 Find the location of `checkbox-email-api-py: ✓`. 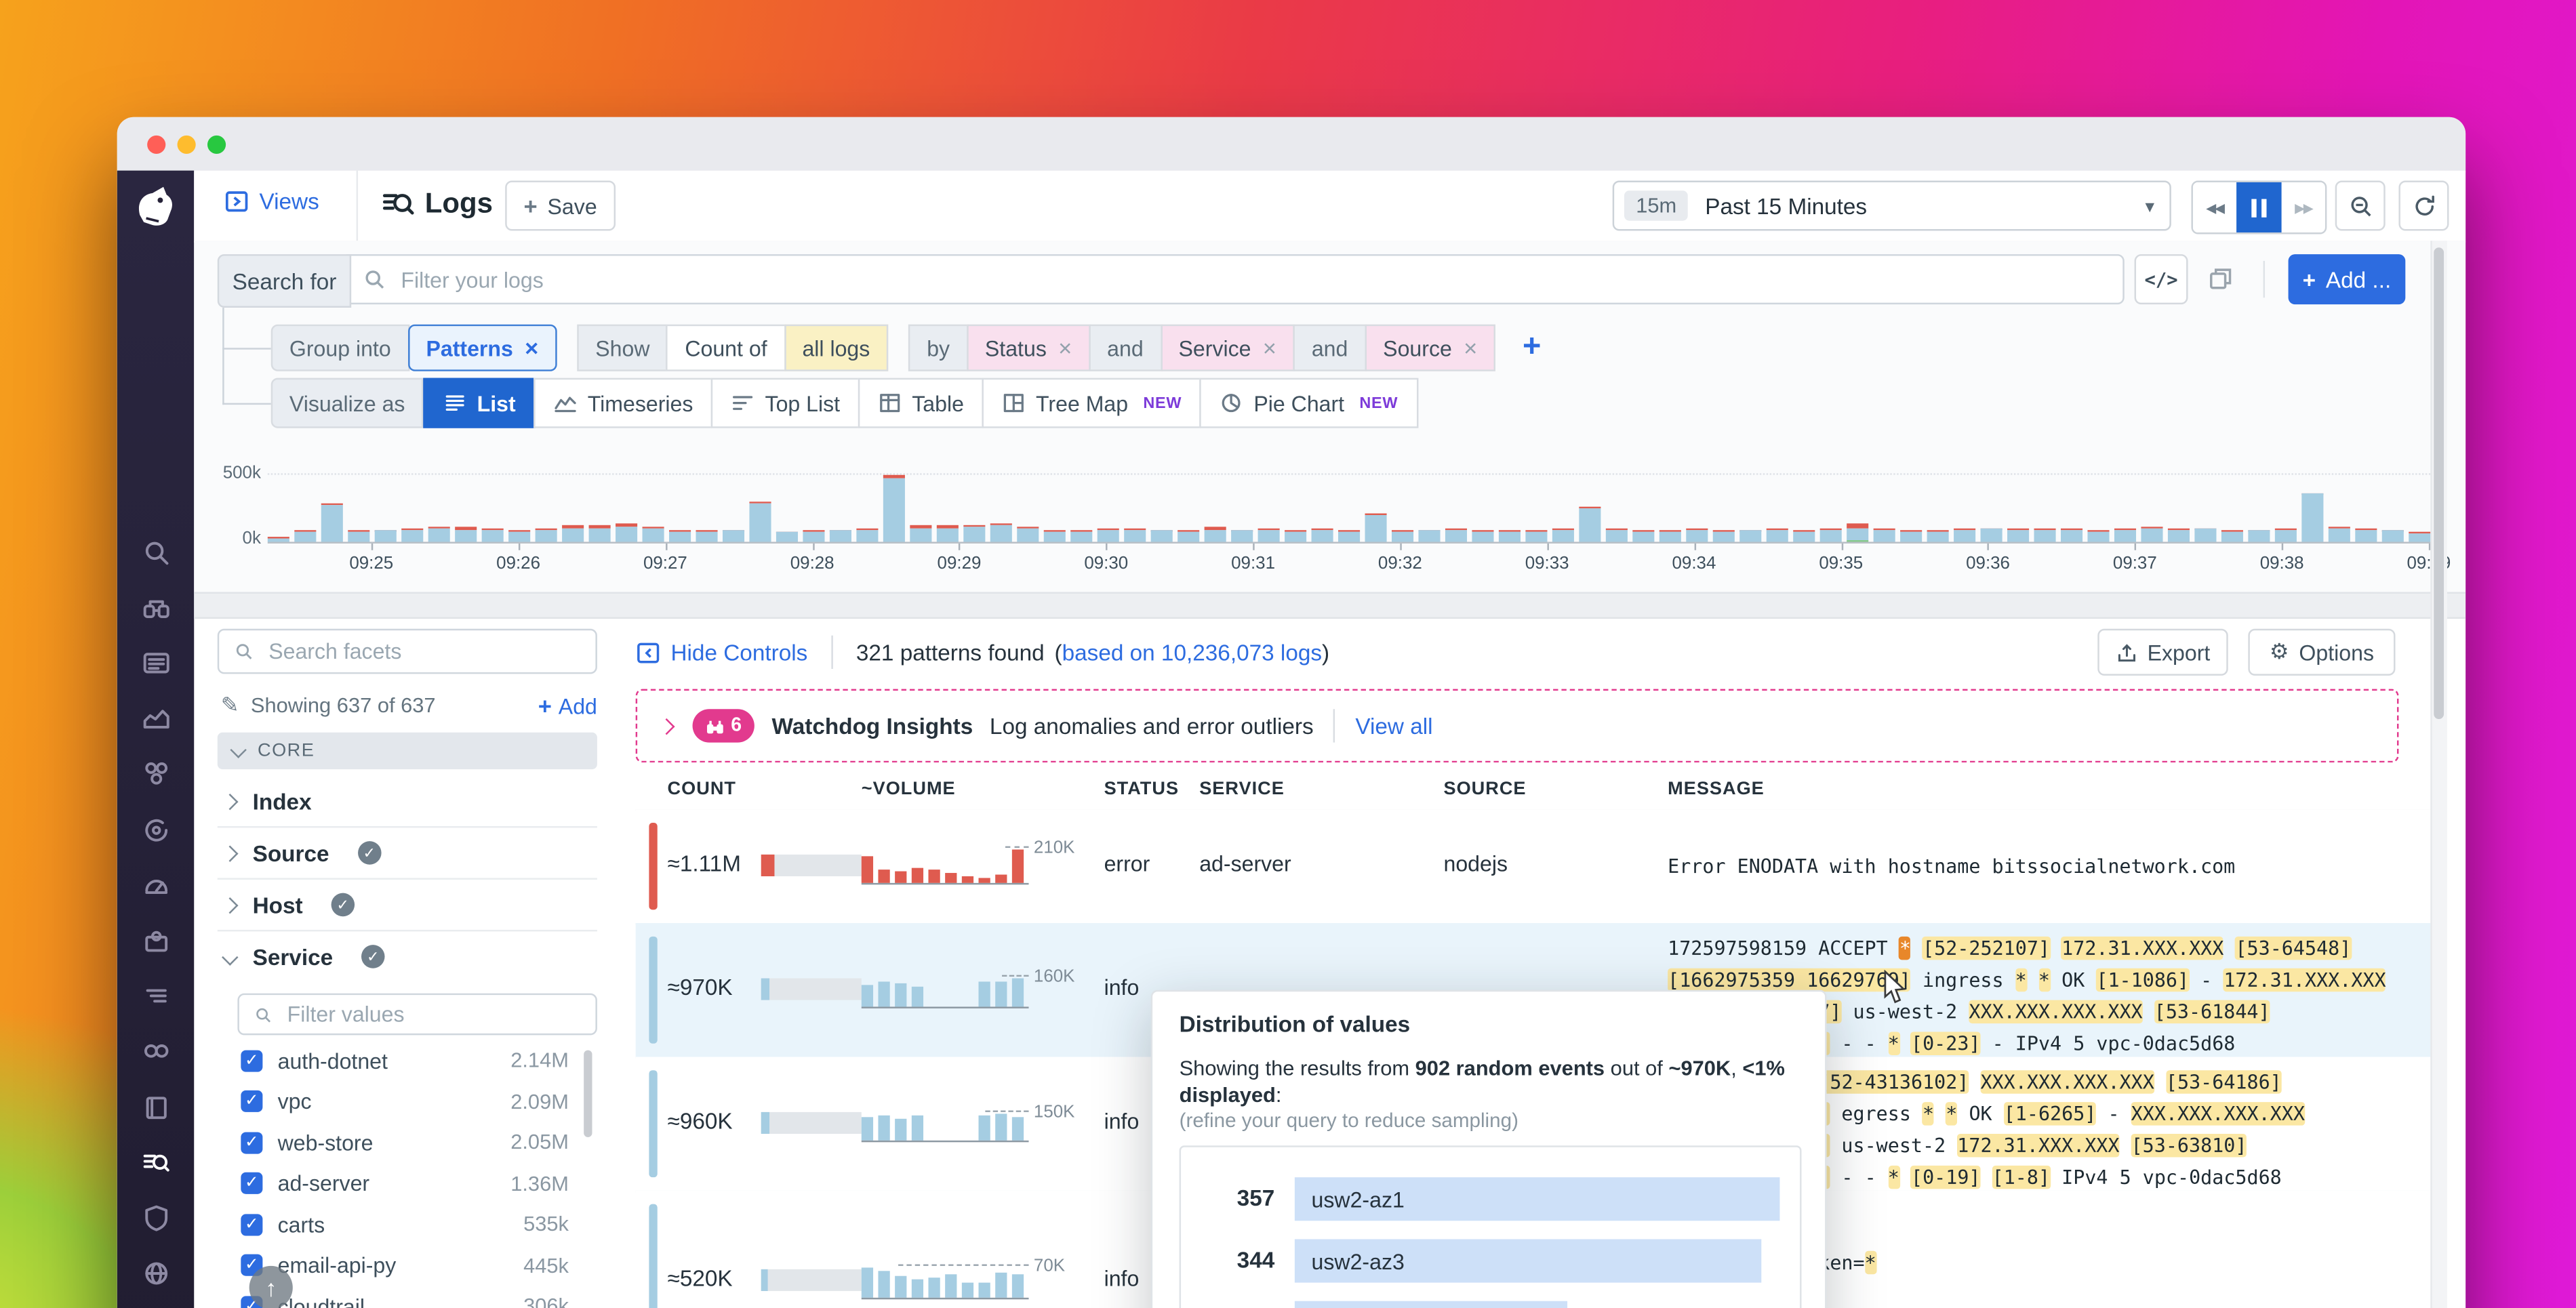

checkbox-email-api-py: ✓ is located at coordinates (252, 1266).